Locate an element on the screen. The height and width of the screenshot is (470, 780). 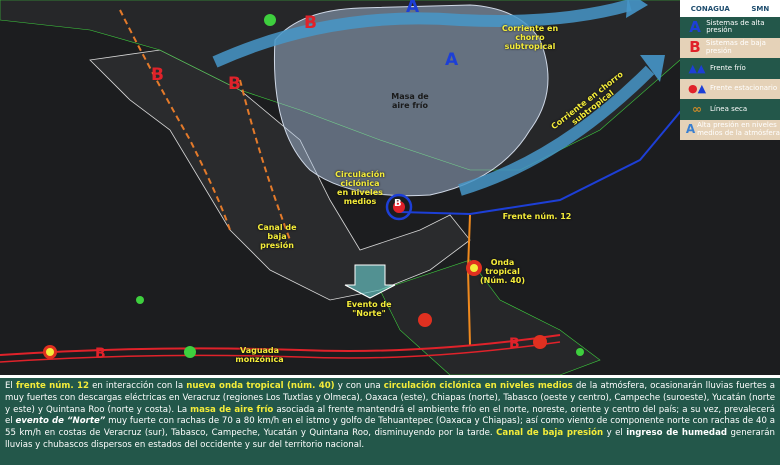
dry-line-icon: ∞ is located at coordinates (697, 108).